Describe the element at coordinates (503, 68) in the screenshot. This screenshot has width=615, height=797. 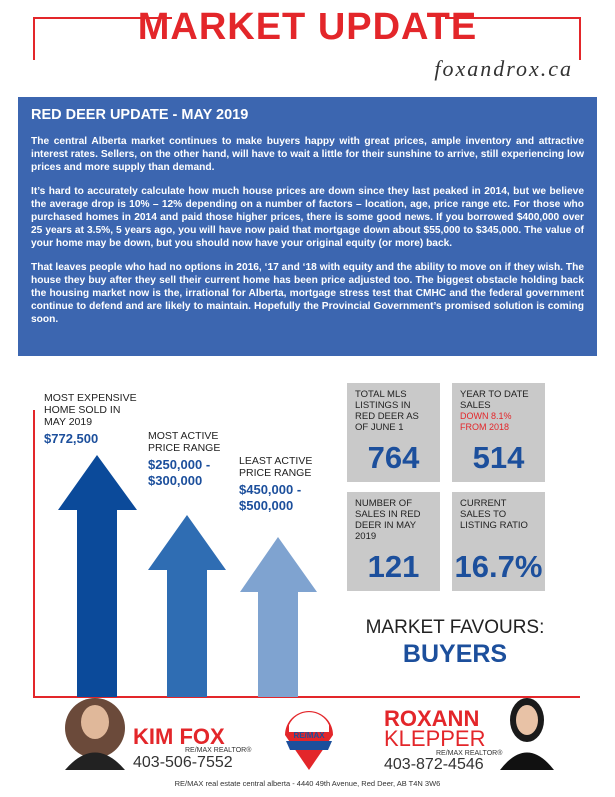
I see `brand: foxandrox.ca` at that location.